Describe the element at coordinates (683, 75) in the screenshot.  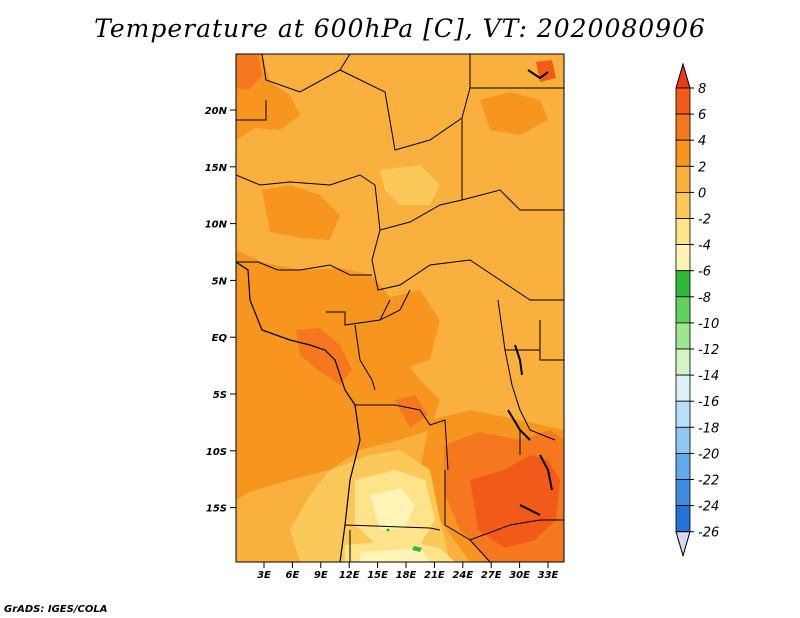
I see `colorbar-top-arrow` at that location.